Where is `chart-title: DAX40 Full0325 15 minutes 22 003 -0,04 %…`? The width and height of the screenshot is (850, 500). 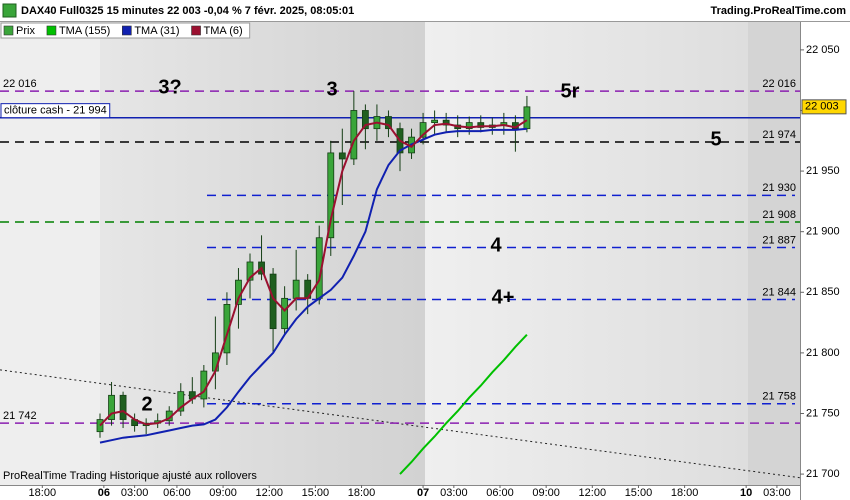 chart-title: DAX40 Full0325 15 minutes 22 003 -0,04 %… is located at coordinates (187, 11).